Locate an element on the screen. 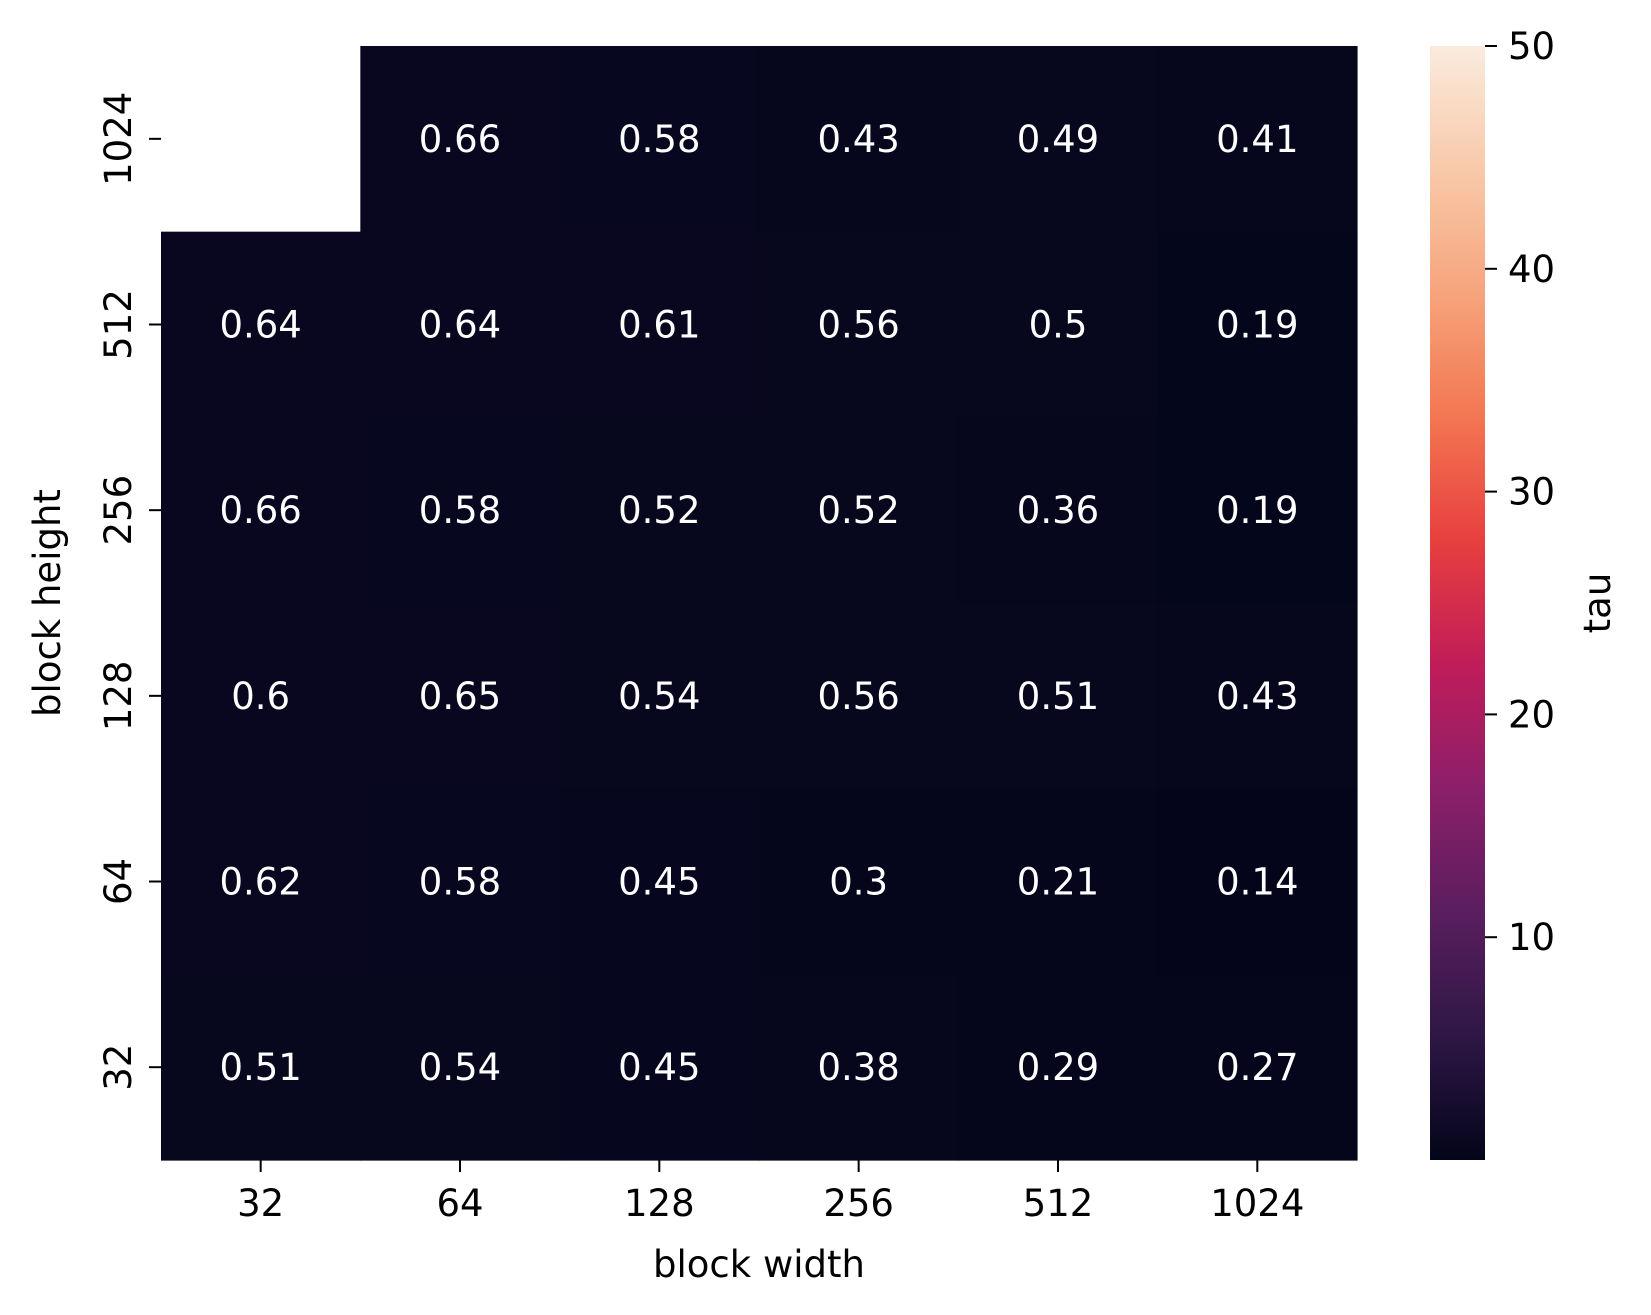 This screenshot has height=1315, width=1651. colorbar-ticks: 10 20 30 40 50 is located at coordinates (1520, 492).